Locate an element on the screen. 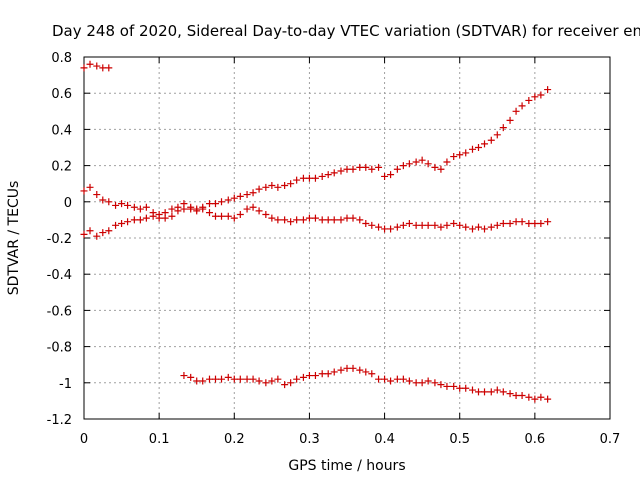  y-tick-label: 0.4 is located at coordinates (61, 130).